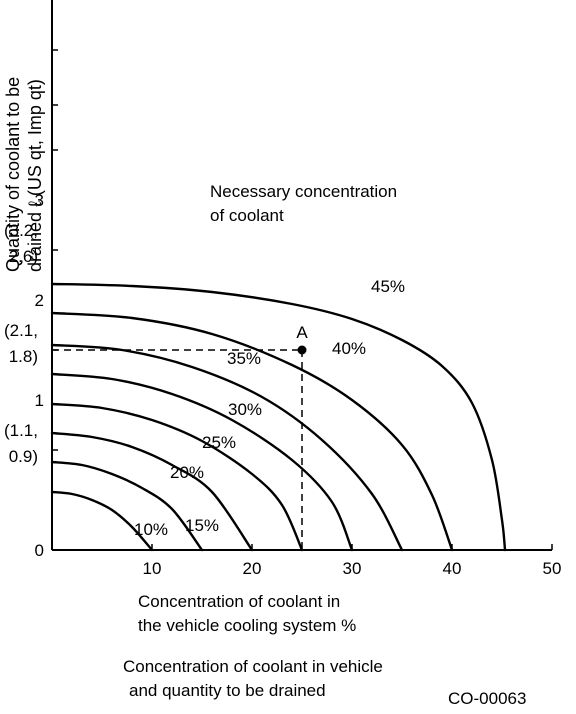 The height and width of the screenshot is (714, 576). I want to click on x-tick-label-50: 50, so click(552, 568).